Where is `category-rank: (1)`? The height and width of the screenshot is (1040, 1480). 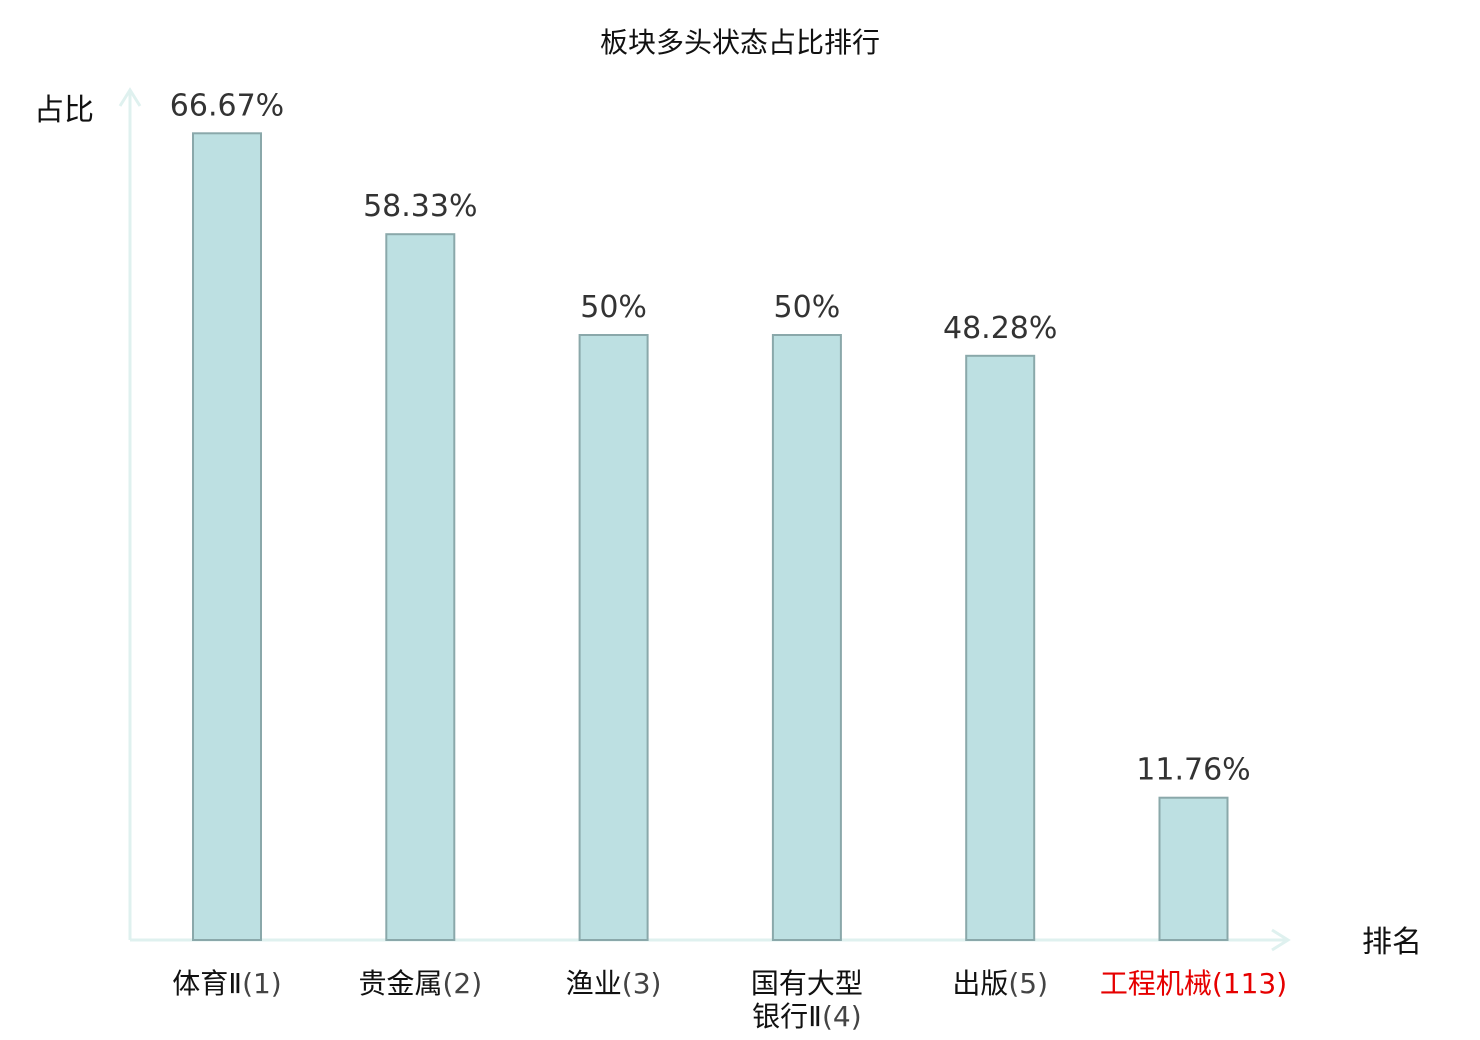
category-rank: (1) is located at coordinates (262, 983).